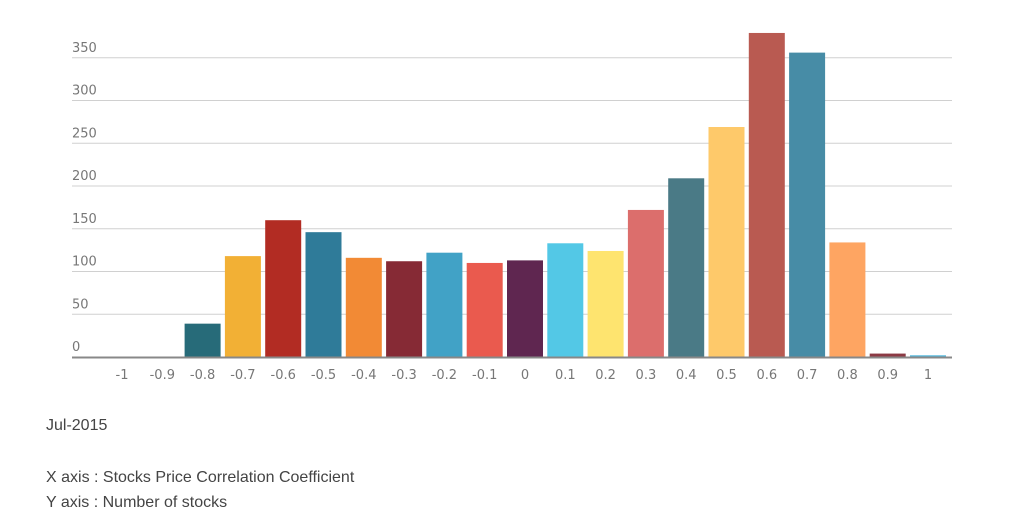 The image size is (1024, 512). Describe the element at coordinates (202, 375) in the screenshot. I see `x-tick-label: -0.8` at that location.